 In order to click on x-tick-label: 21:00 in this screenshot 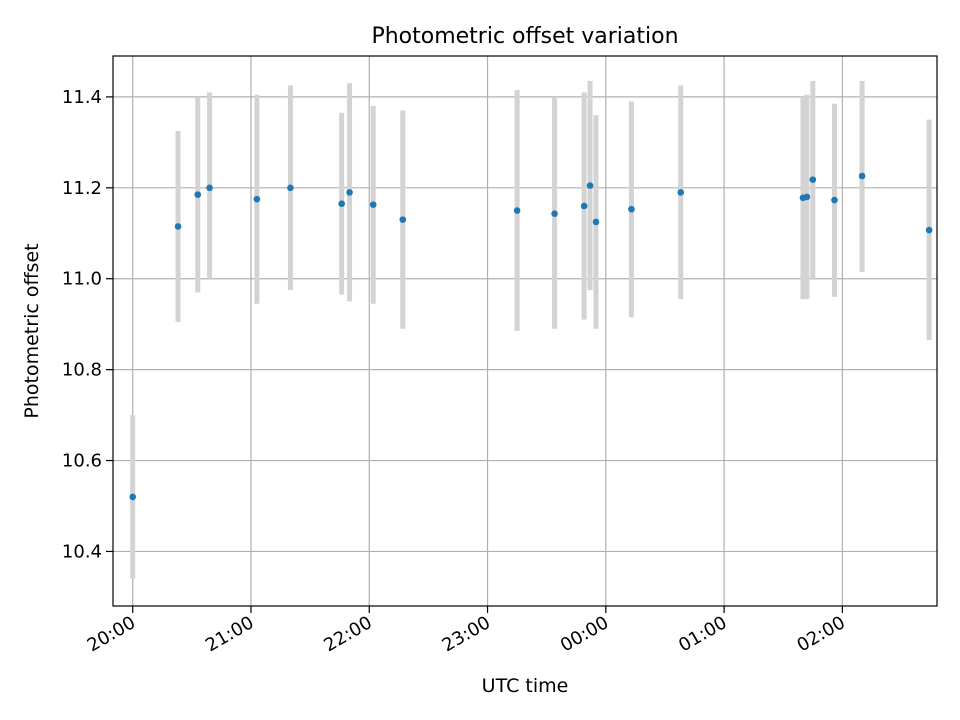, I will do `click(229, 634)`.